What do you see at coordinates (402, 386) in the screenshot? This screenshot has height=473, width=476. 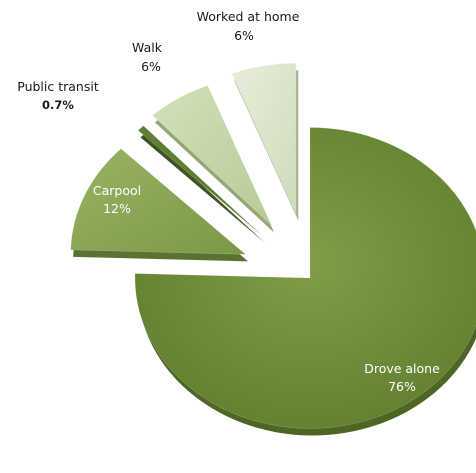 I see `slice-value-drove-alone: 76%` at bounding box center [402, 386].